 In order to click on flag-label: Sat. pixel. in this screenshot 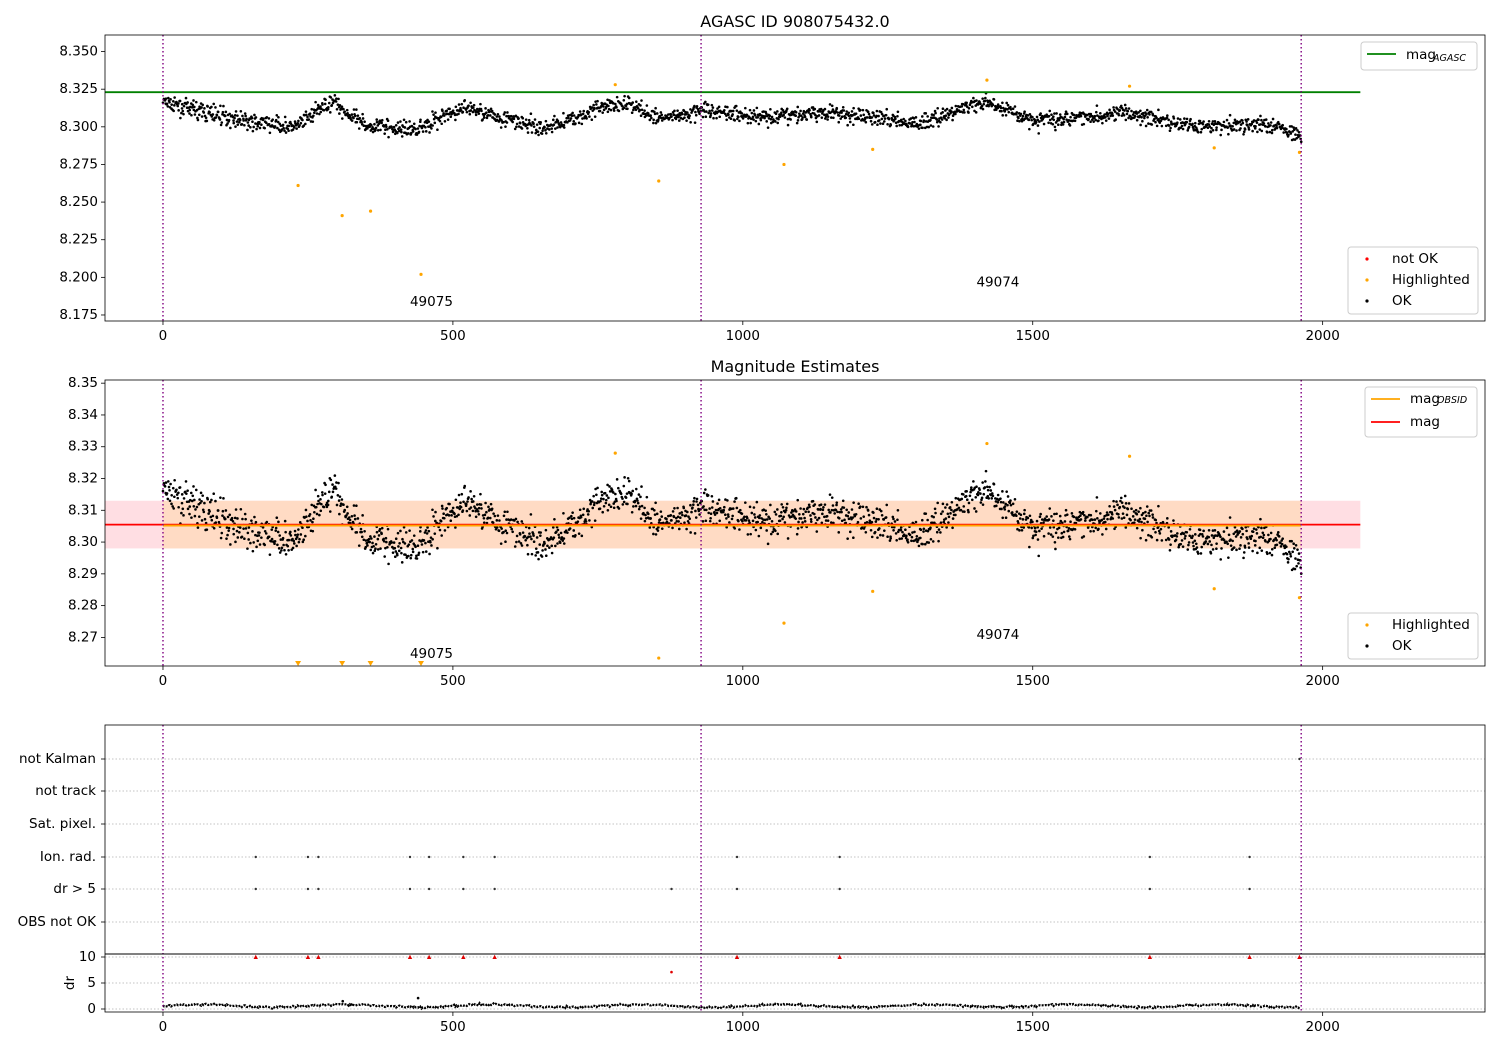, I will do `click(62, 824)`.